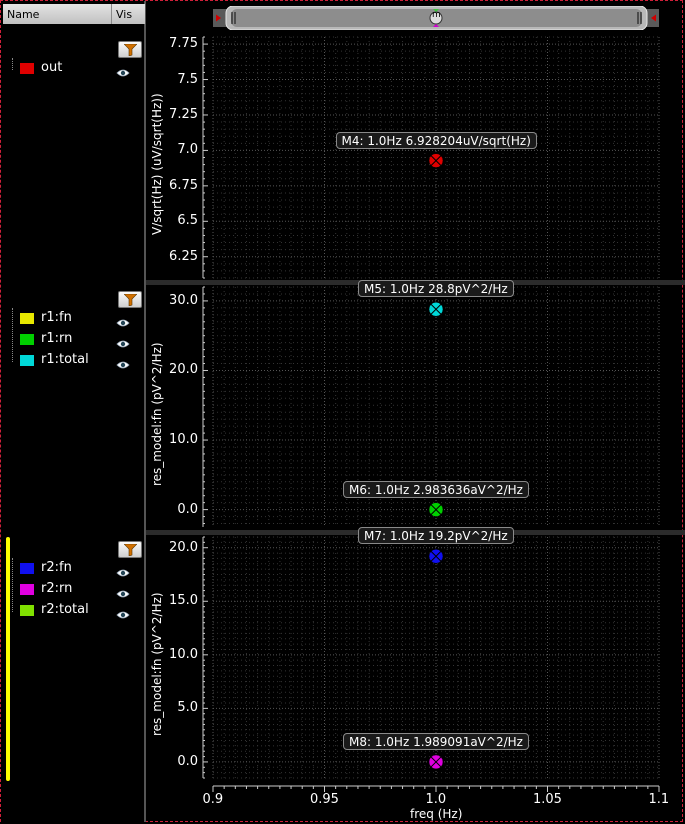  What do you see at coordinates (74, 14) in the screenshot?
I see `legend-header: Name Vis` at bounding box center [74, 14].